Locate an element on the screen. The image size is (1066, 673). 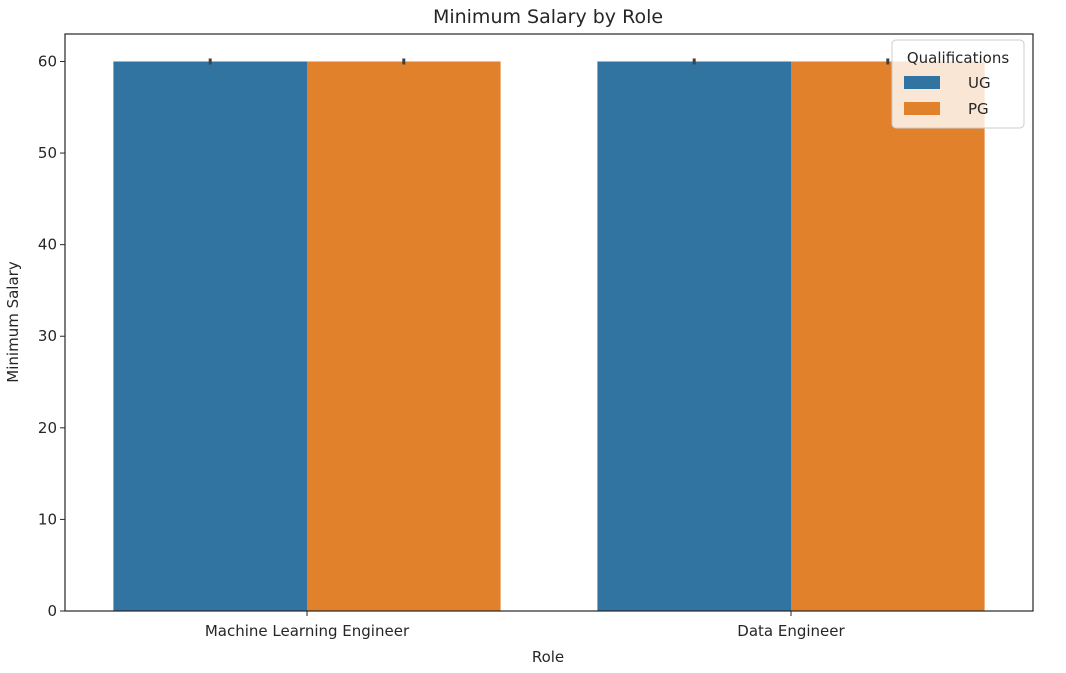
legend-swatch-pg is located at coordinates (922, 108).